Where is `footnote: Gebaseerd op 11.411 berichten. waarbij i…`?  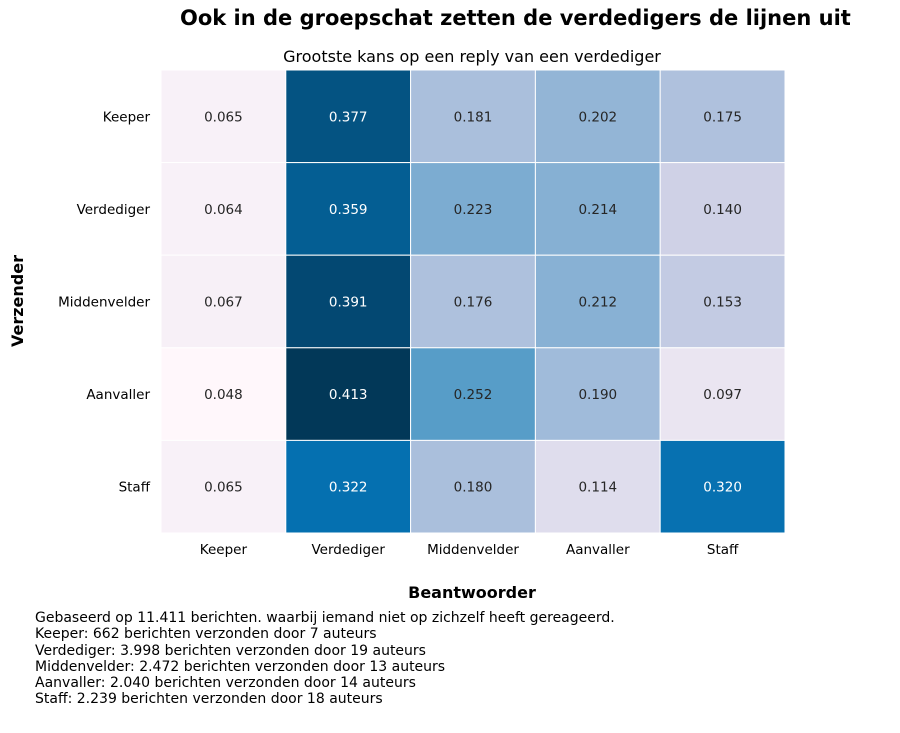 footnote: Gebaseerd op 11.411 berichten. waarbij i… is located at coordinates (325, 659).